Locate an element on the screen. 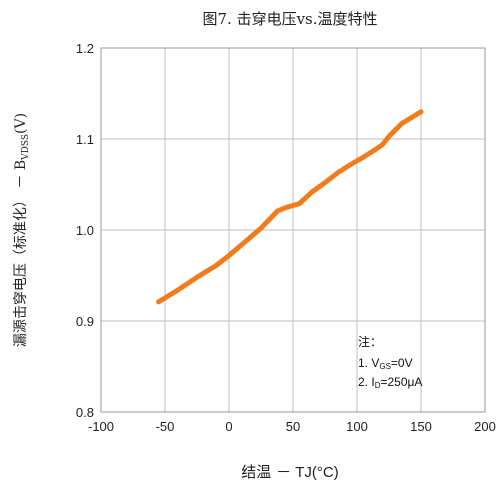 The height and width of the screenshot is (491, 500). y-tick-label: 1.0 is located at coordinates (85, 230).